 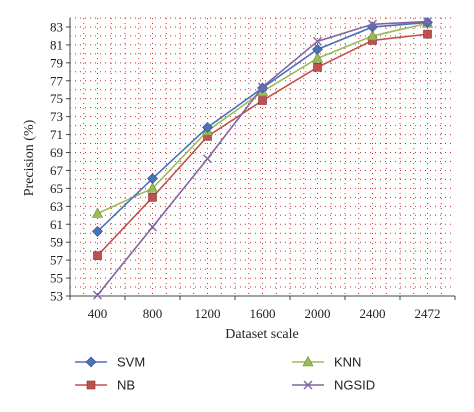 I want to click on y-tick-label: 67, so click(x=57, y=170).